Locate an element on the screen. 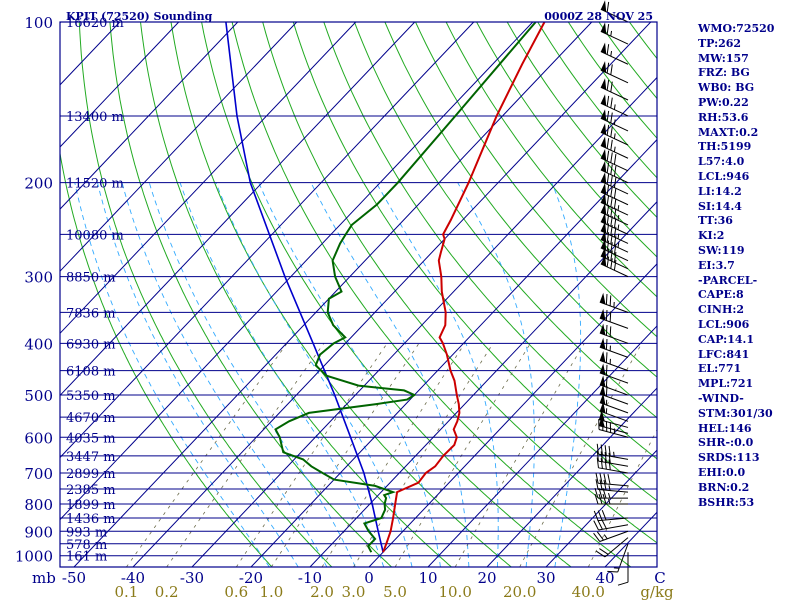 Image resolution: width=800 pixels, height=604 pixels. sounding-index-item: MW:157 is located at coordinates (748, 59).